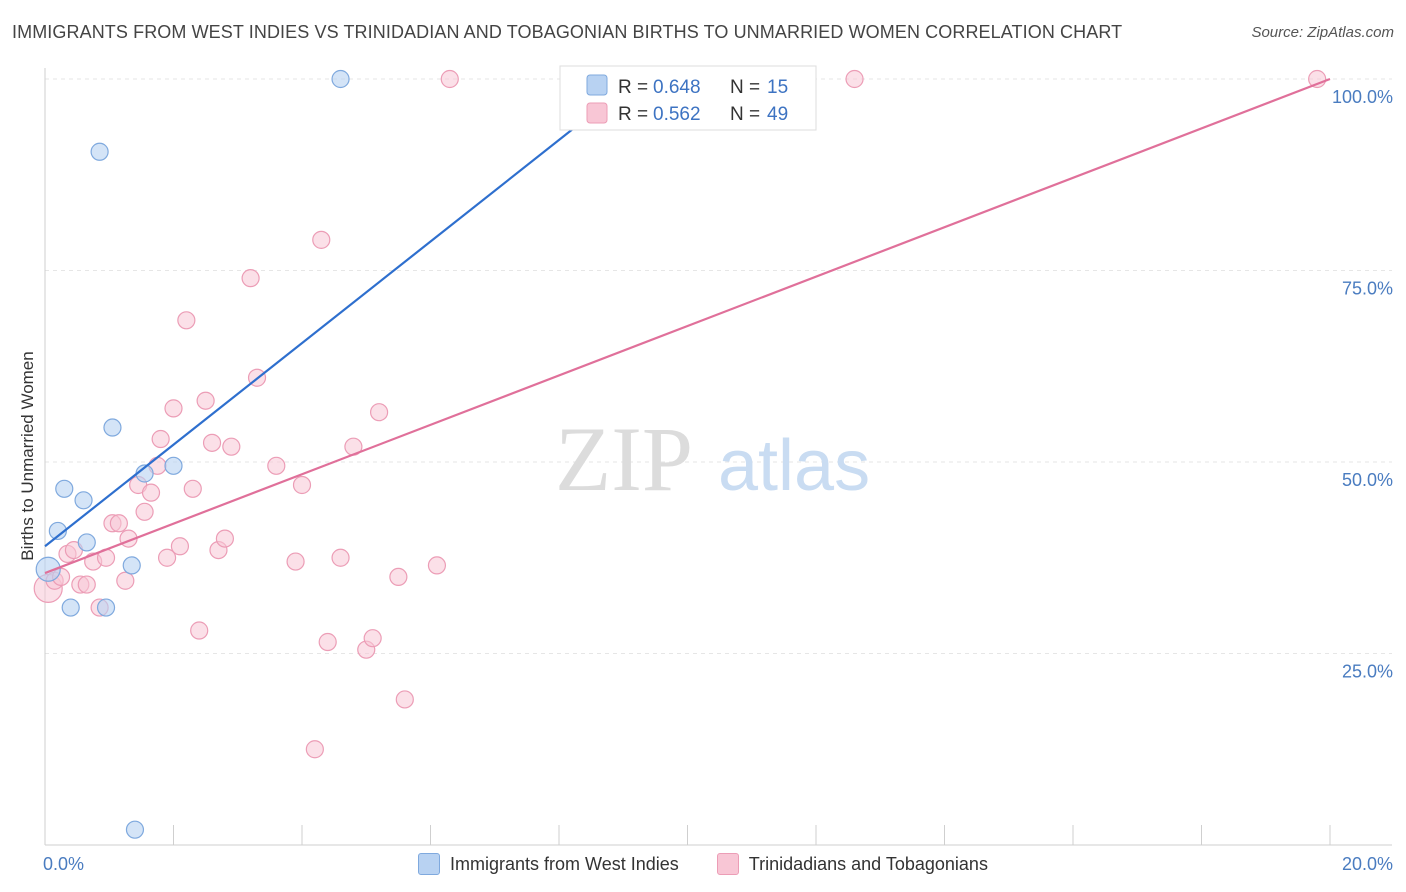 Image resolution: width=1406 pixels, height=892 pixels. What do you see at coordinates (1367, 864) in the screenshot?
I see `x-tick-label-1: 20.0%` at bounding box center [1367, 864].